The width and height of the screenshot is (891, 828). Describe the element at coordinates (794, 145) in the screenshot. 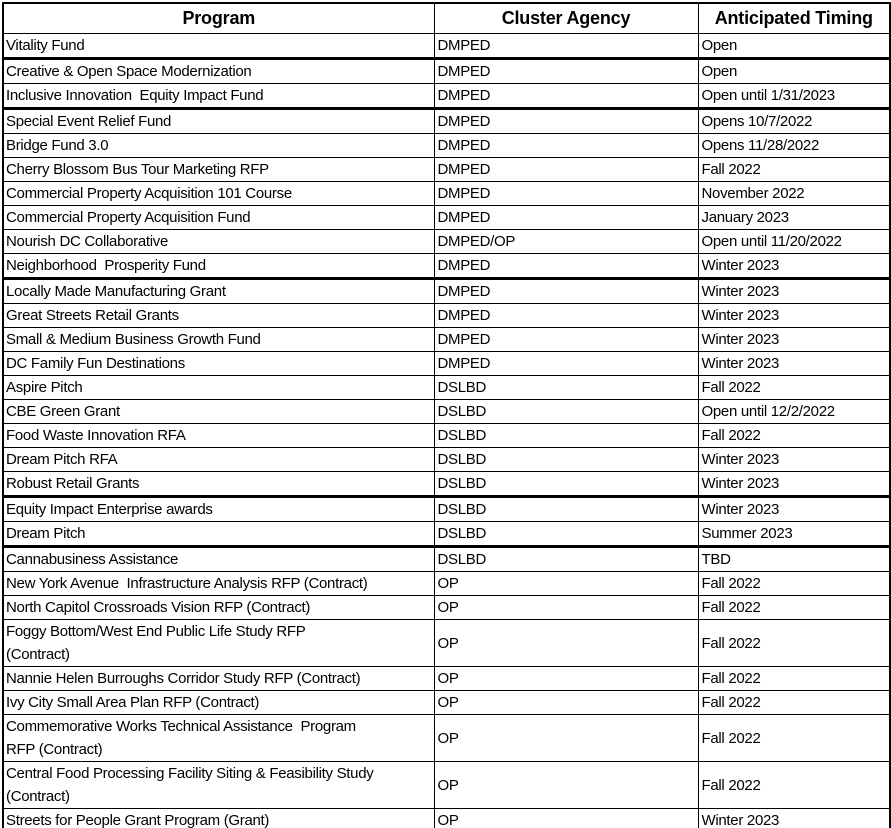

I see `timing-cell: Opens 11/28/2022` at that location.